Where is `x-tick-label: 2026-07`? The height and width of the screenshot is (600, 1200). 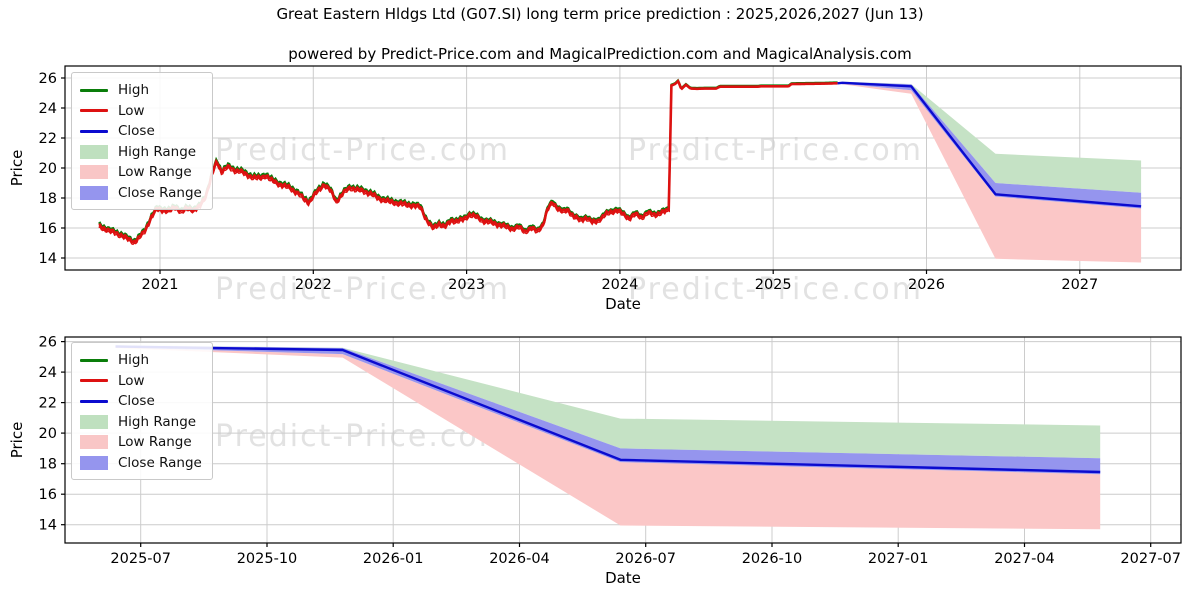
x-tick-label: 2026-07 is located at coordinates (645, 559).